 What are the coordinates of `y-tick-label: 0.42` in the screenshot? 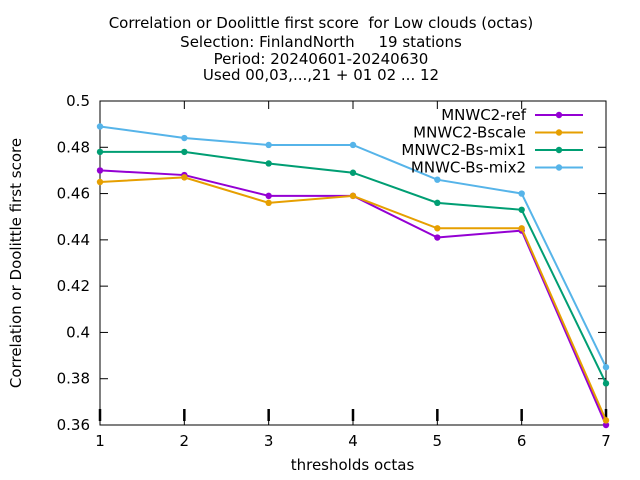 It's located at (73, 286).